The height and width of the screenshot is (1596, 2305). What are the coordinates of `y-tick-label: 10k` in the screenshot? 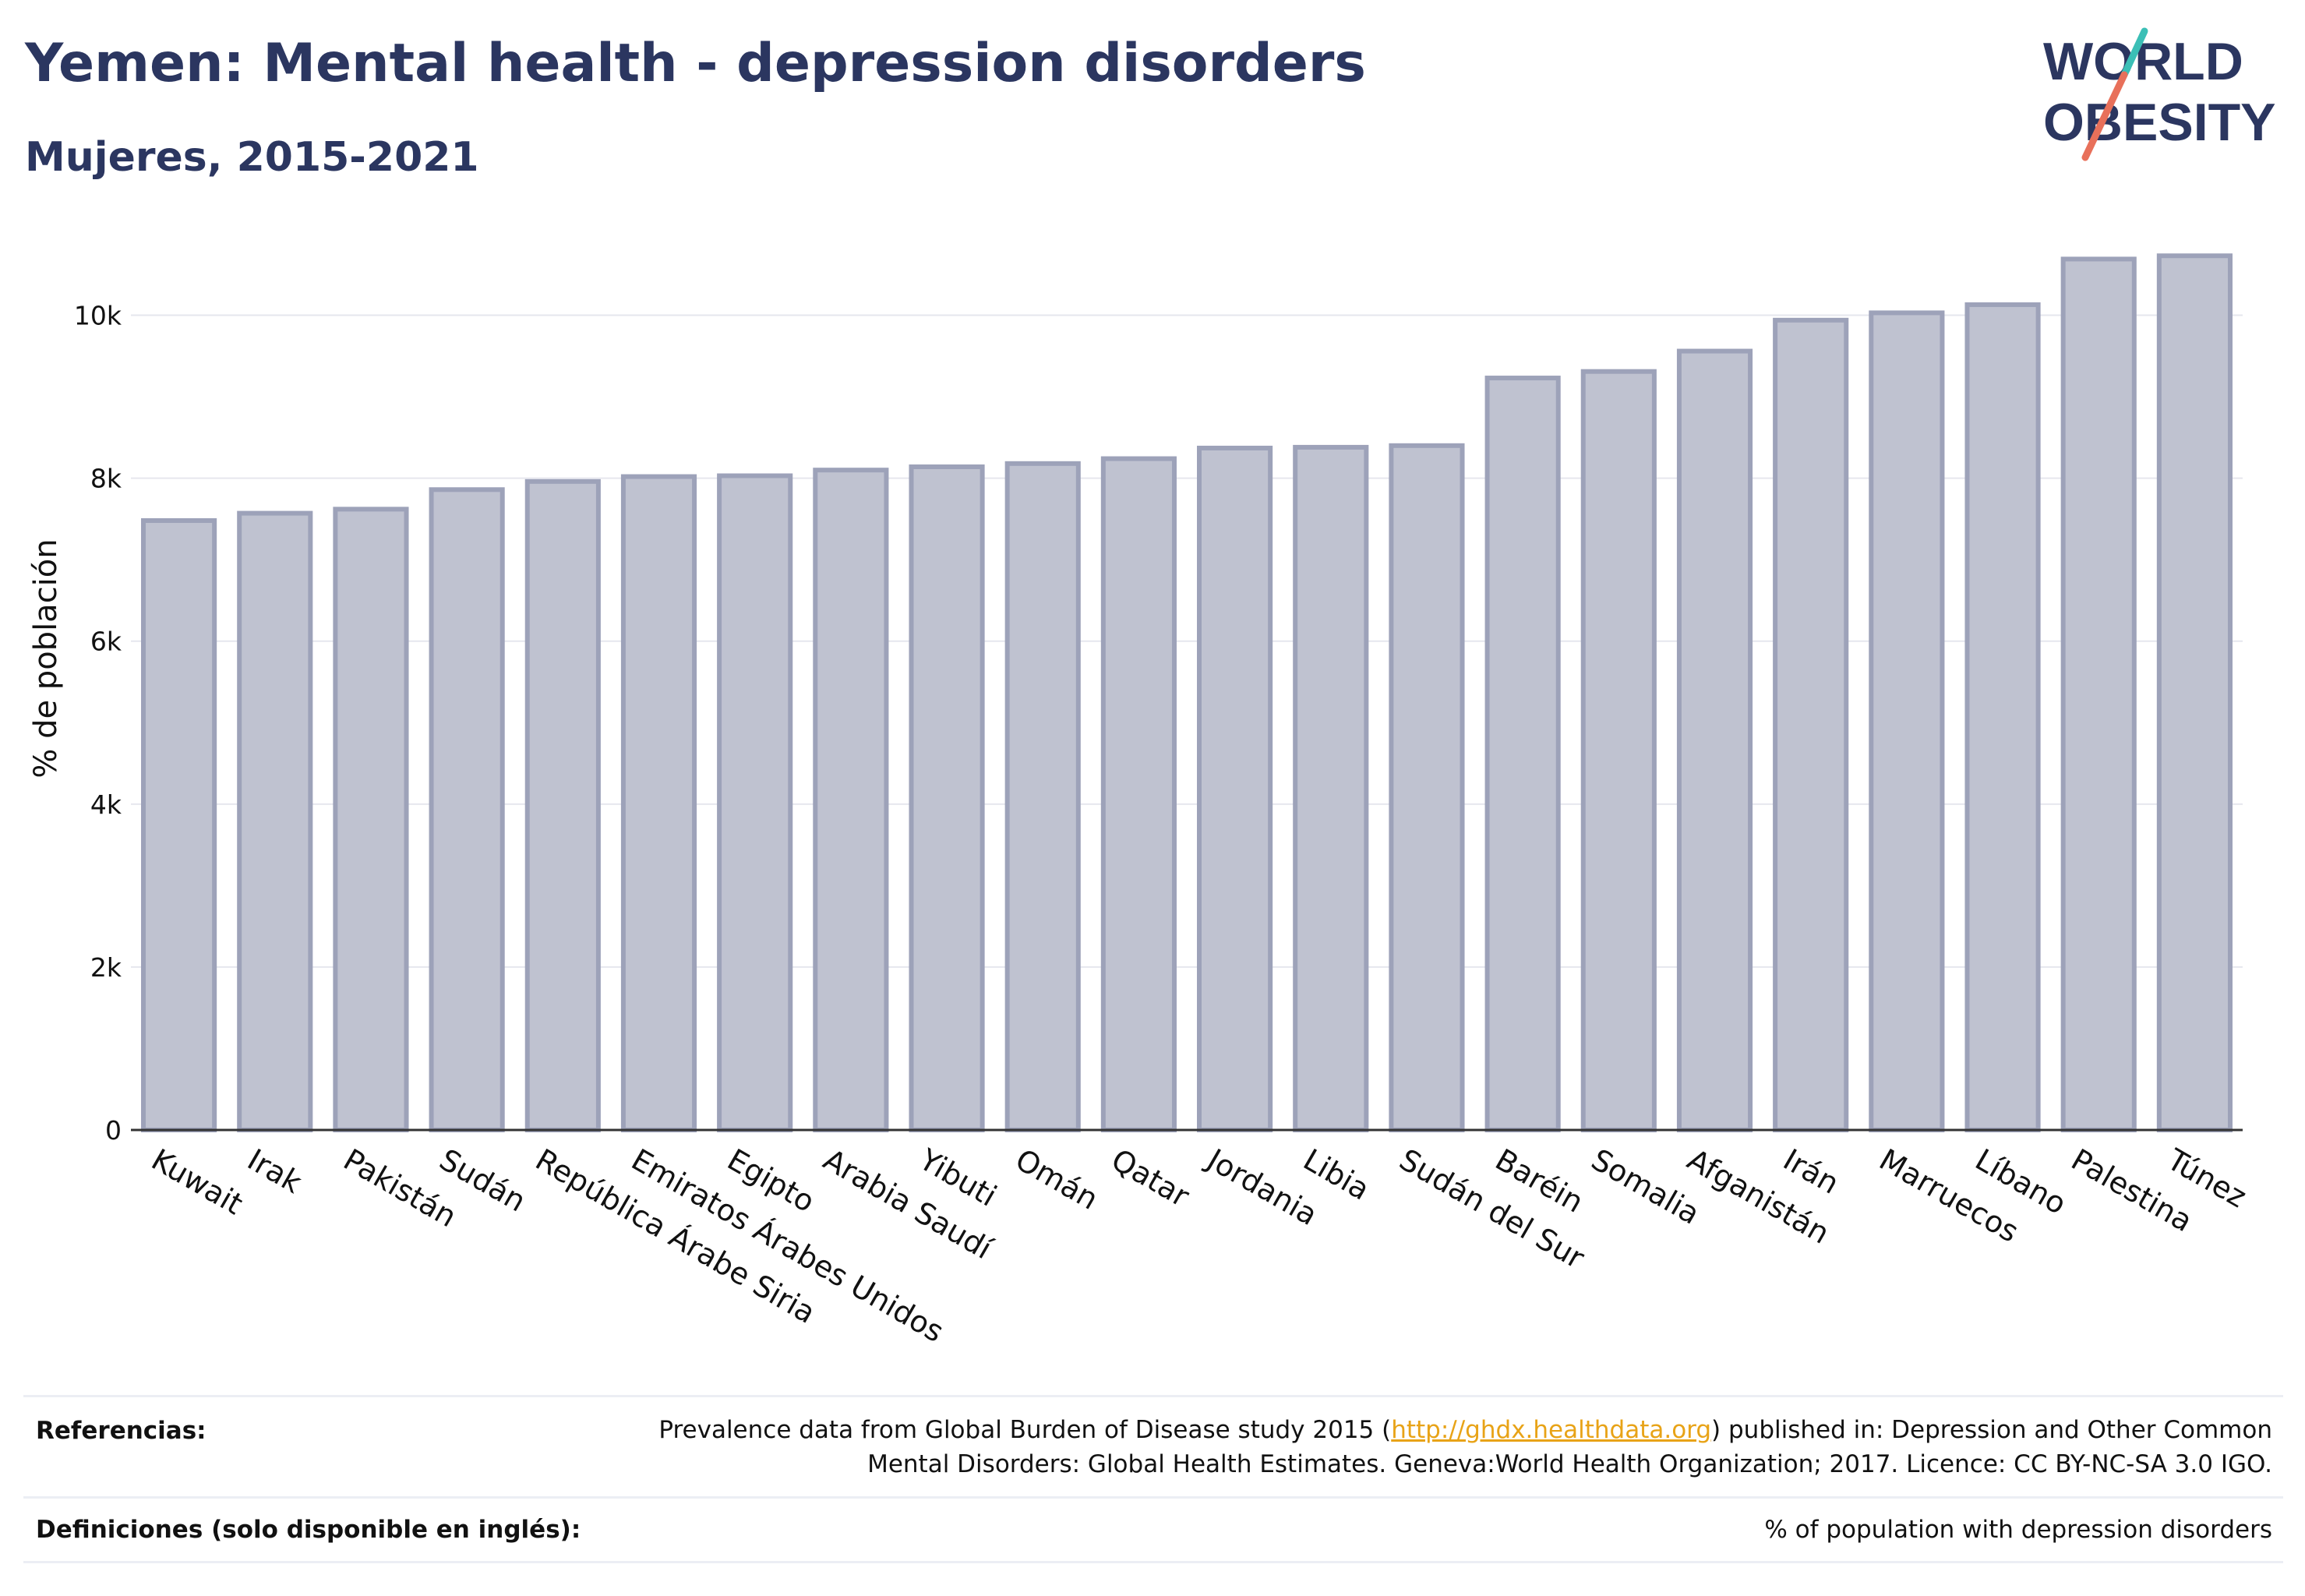 It's located at (98, 316).